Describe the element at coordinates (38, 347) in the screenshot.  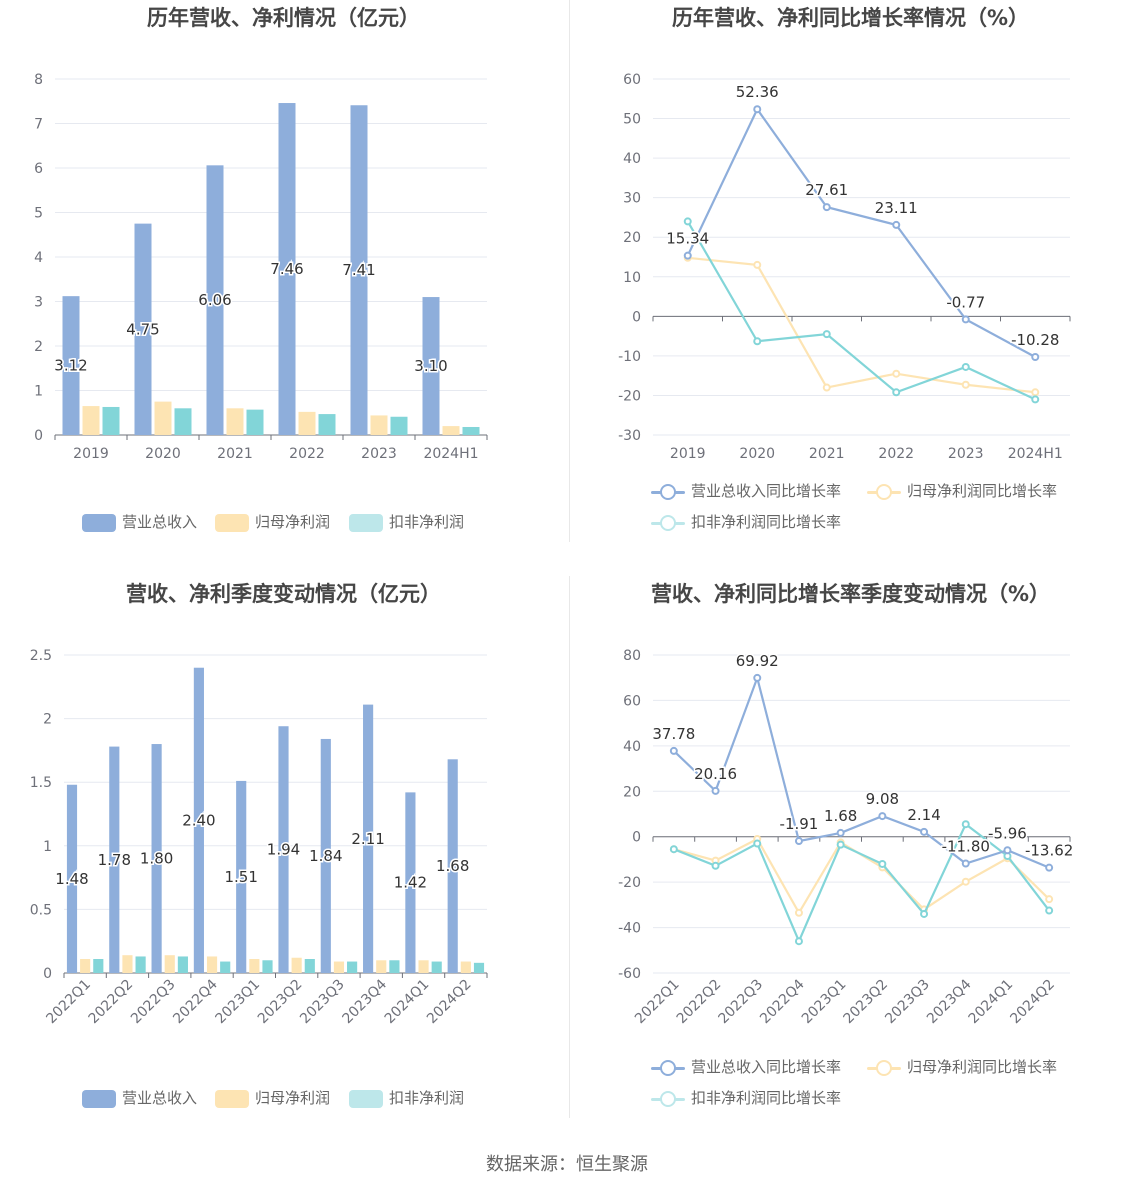
I see `y-tick-label: 2` at that location.